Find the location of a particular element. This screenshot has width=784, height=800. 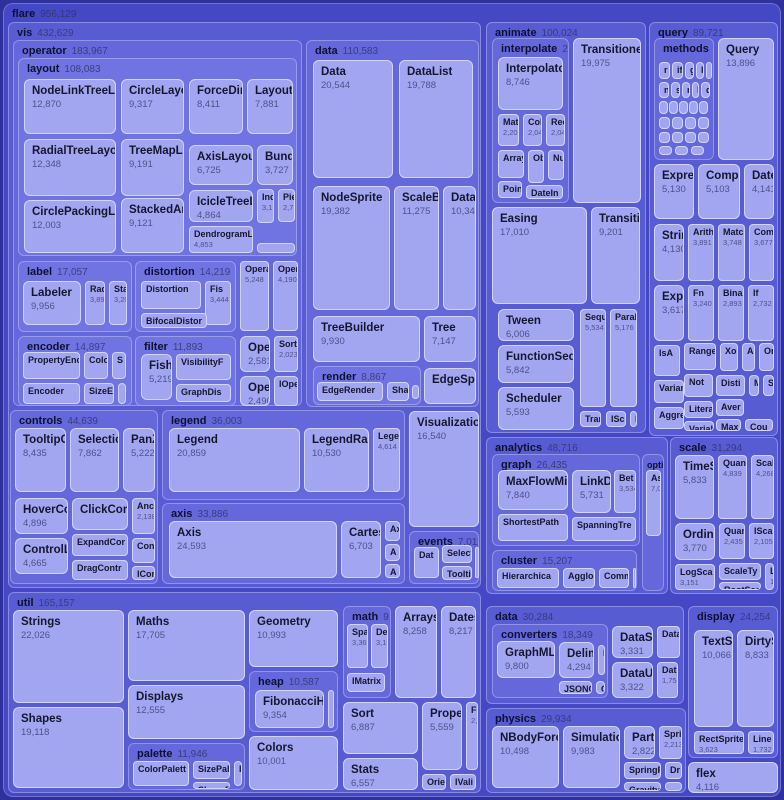

cell-ivali: IVali is located at coordinates (463, 782).